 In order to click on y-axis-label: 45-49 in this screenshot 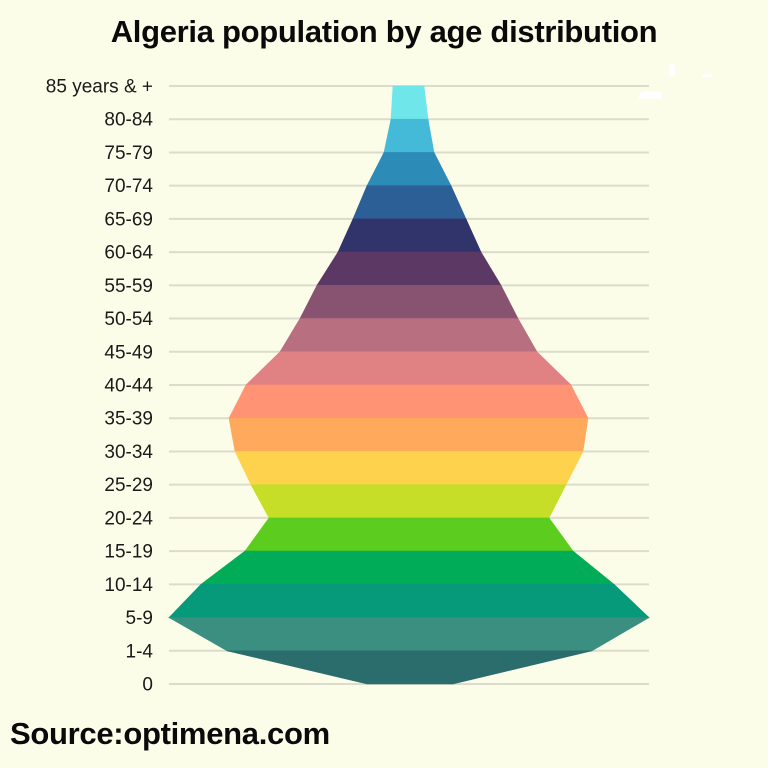, I will do `click(128, 352)`.